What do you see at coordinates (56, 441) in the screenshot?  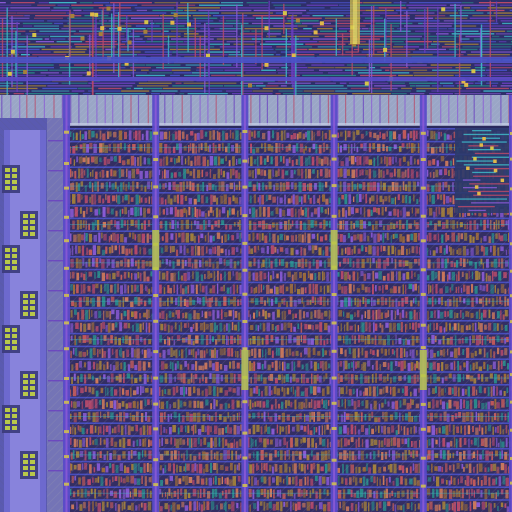 I see `io-connector-wire` at bounding box center [56, 441].